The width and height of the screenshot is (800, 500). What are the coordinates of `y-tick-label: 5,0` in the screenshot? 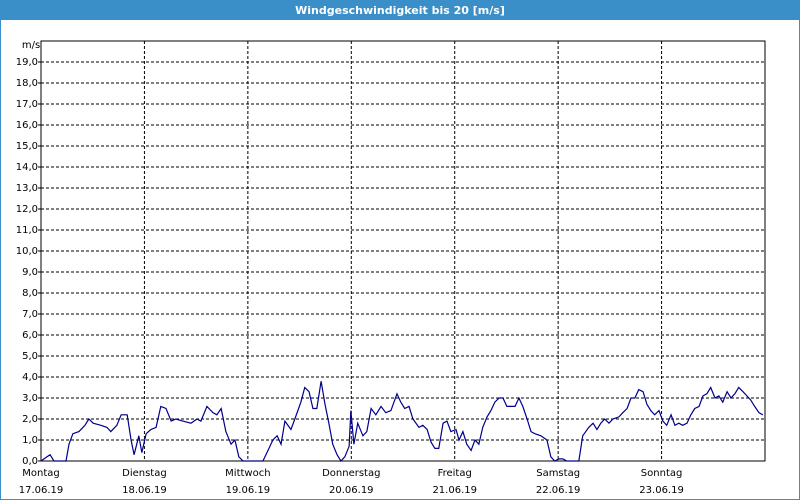 It's located at (30, 356).